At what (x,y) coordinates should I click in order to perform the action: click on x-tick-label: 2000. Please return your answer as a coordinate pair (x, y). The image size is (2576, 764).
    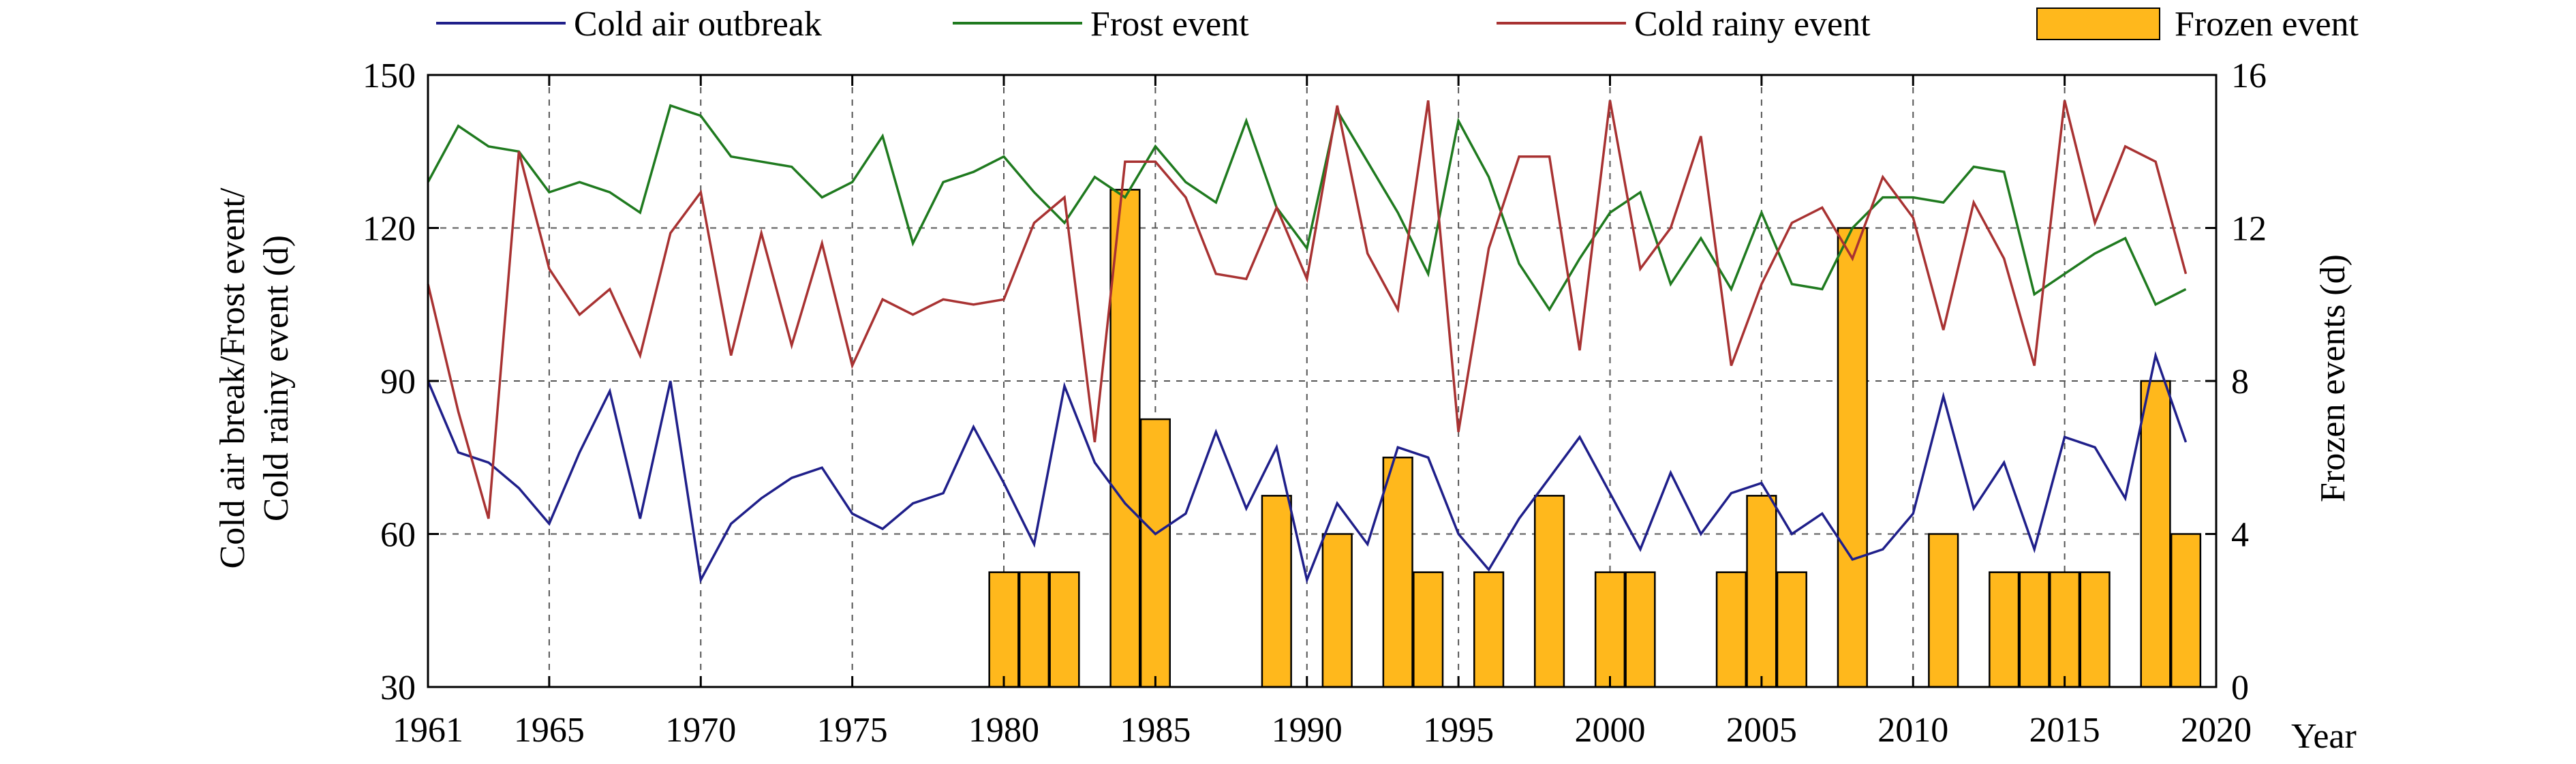
    Looking at the image, I should click on (1610, 731).